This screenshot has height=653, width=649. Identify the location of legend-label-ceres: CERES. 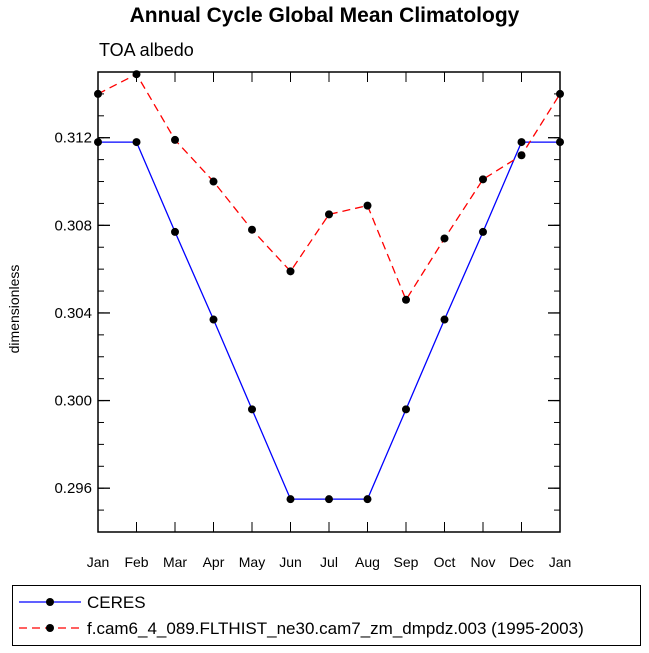
(116, 602).